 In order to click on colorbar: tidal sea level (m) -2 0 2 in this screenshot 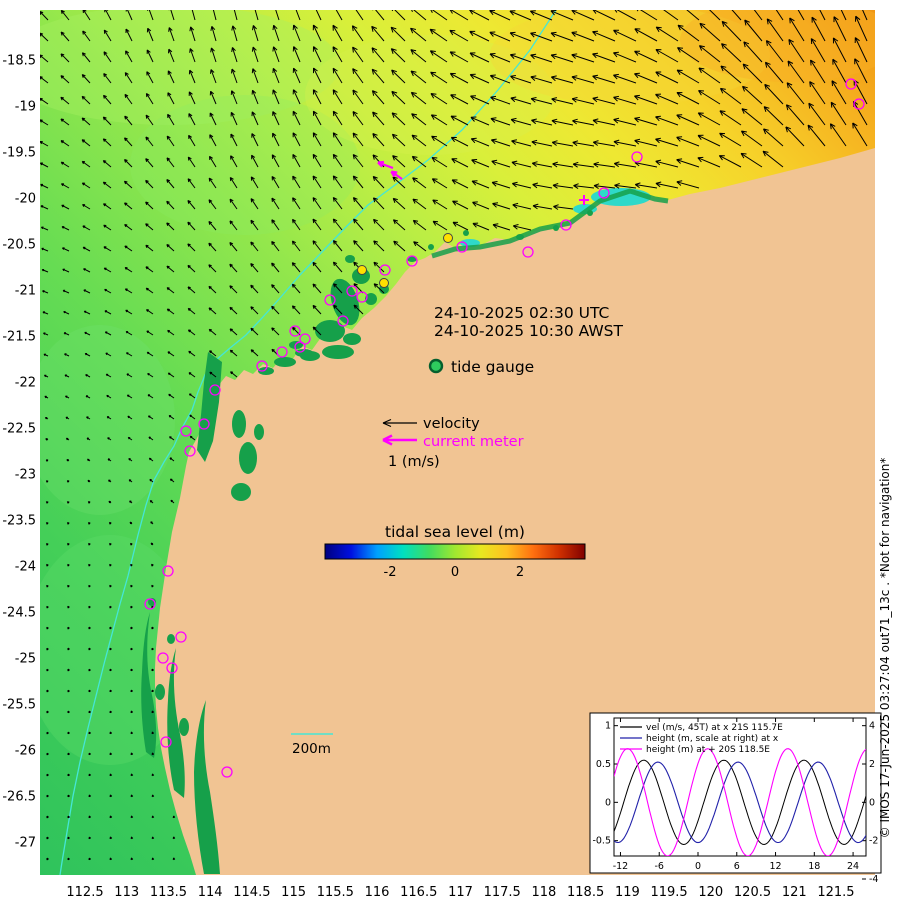, I will do `click(455, 551)`.